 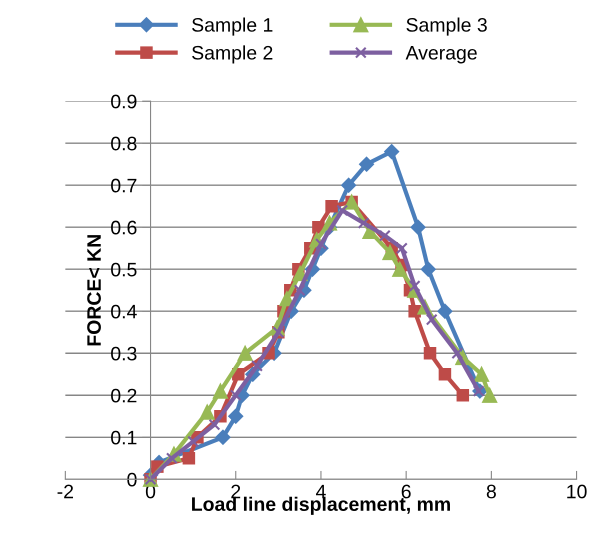 What do you see at coordinates (321, 491) in the screenshot?
I see `x-tick-label: 4` at bounding box center [321, 491].